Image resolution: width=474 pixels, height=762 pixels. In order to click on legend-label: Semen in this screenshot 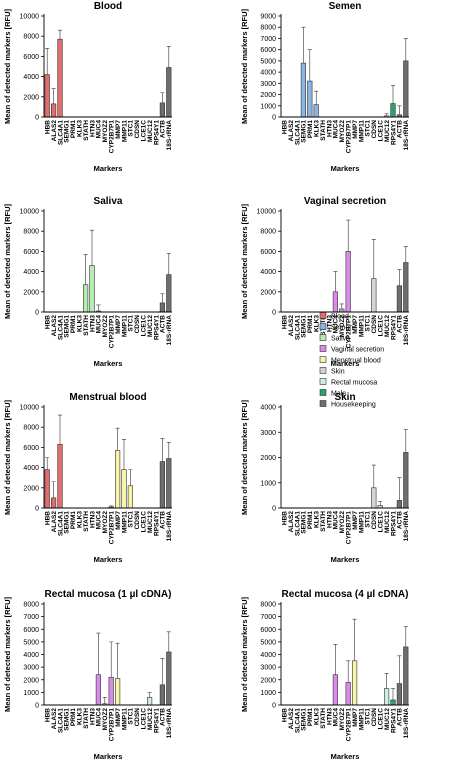, I will do `click(342, 328)`.